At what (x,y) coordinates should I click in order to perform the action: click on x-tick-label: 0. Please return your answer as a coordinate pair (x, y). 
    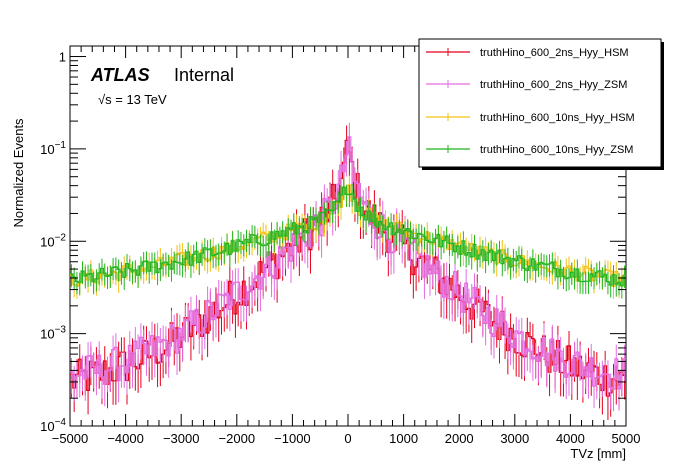
    Looking at the image, I should click on (347, 438).